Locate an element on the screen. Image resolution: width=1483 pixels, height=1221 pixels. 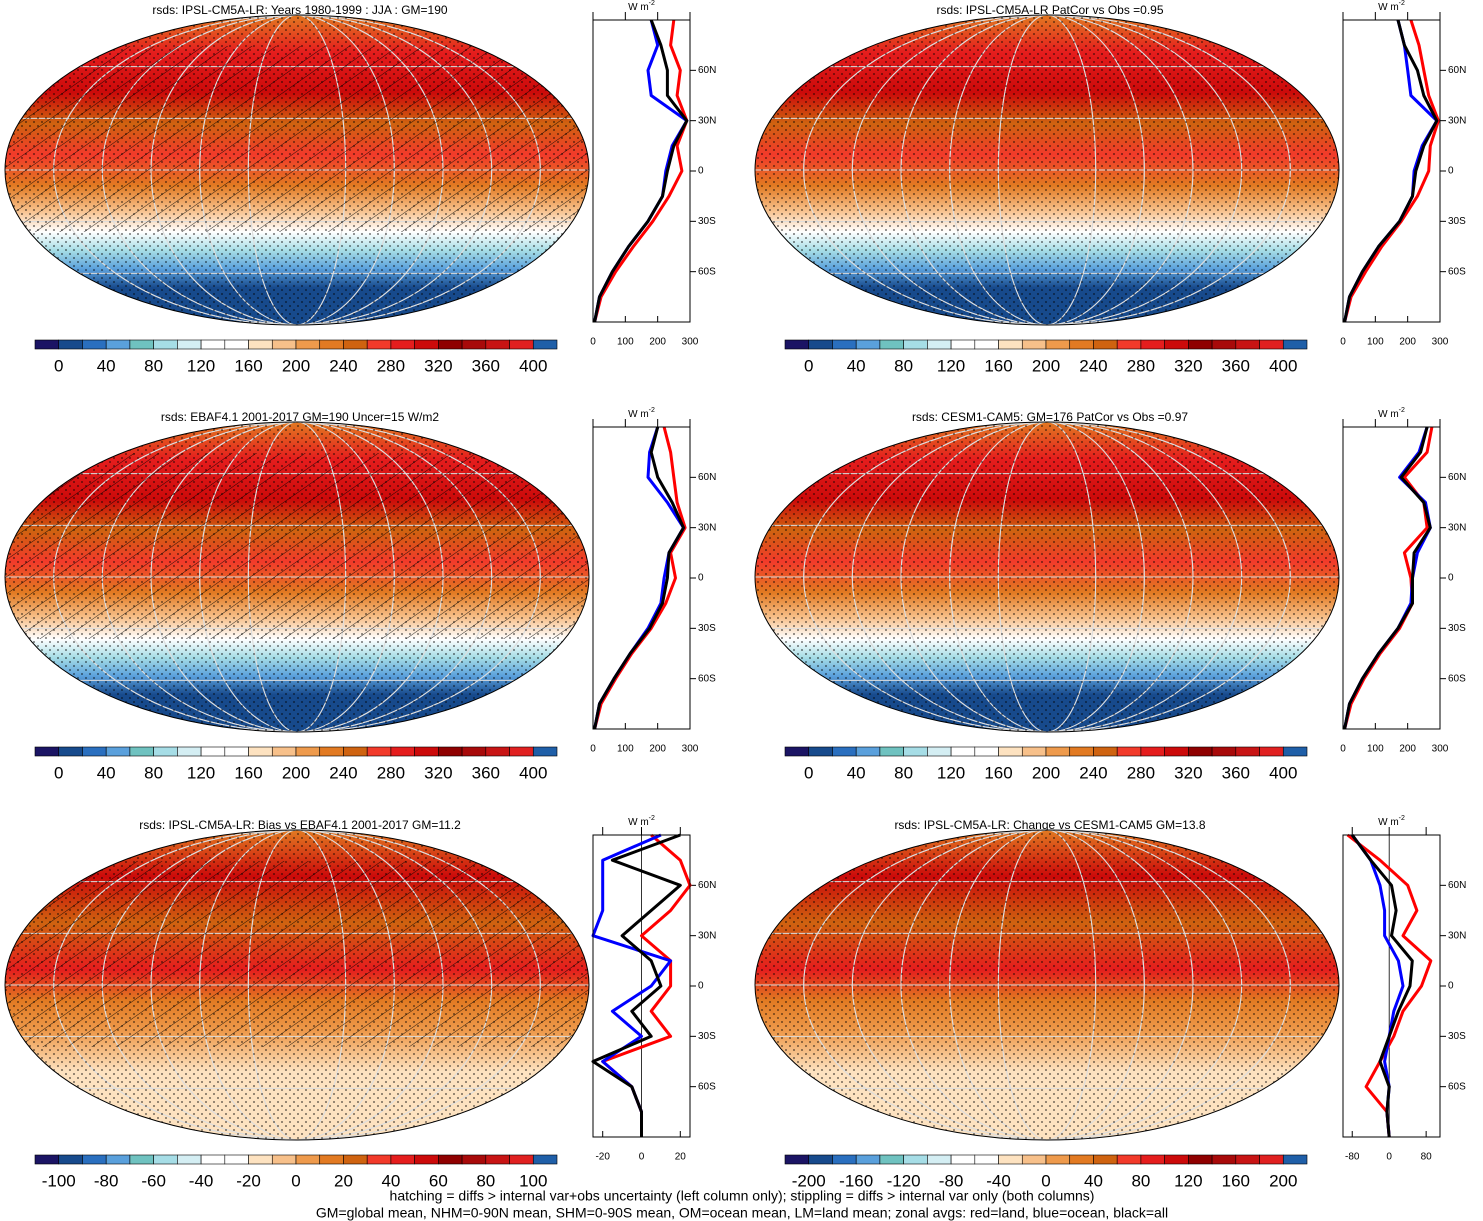
map-border is located at coordinates (297, 577).